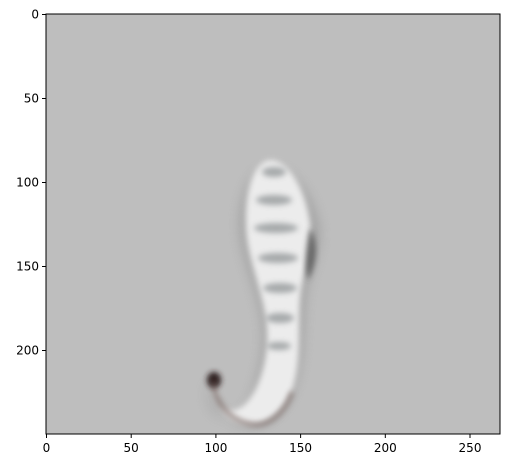 The image size is (508, 473). What do you see at coordinates (27, 267) in the screenshot?
I see `y-tick-label: 150` at bounding box center [27, 267].